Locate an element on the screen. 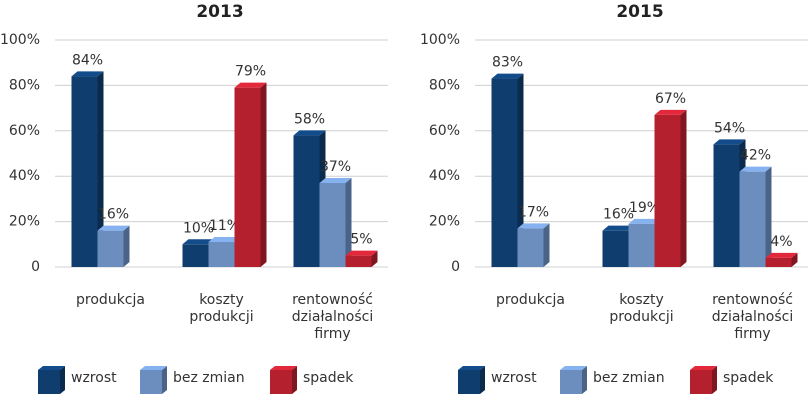 The width and height of the screenshot is (808, 398). value-label: 37% is located at coordinates (335, 167).